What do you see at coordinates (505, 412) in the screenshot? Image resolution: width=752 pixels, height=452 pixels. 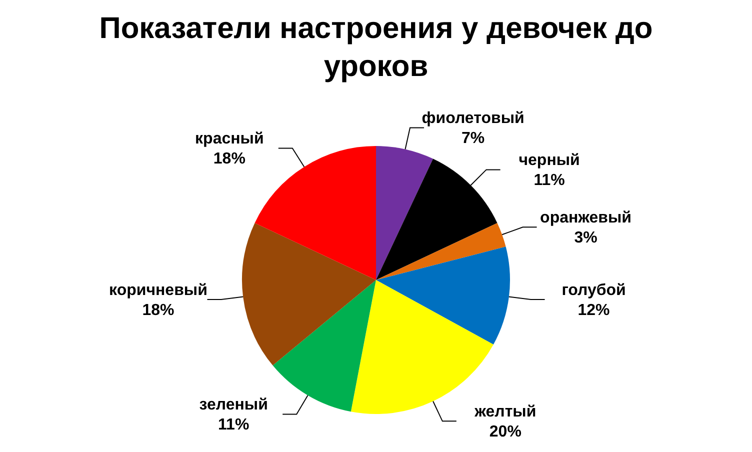 I see `slice-label: желтый` at bounding box center [505, 412].